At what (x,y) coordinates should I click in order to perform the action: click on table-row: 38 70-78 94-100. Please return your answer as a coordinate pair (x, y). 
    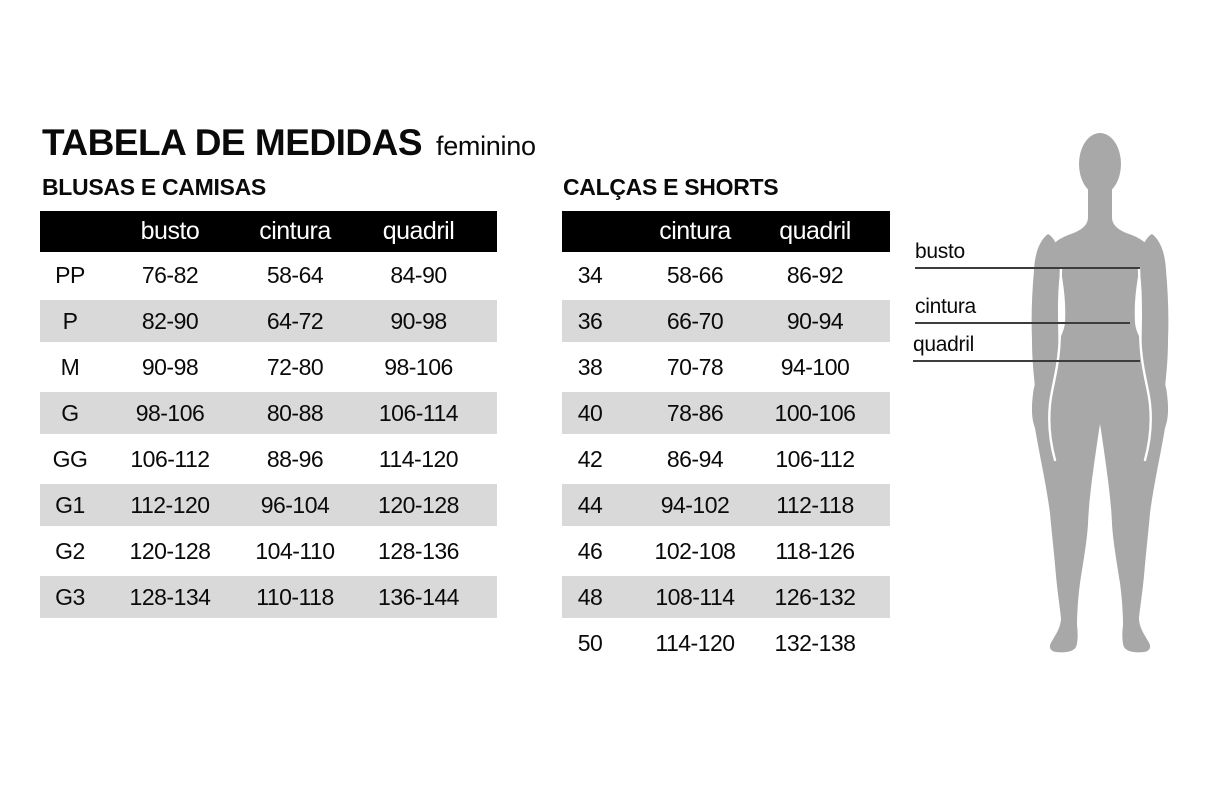
    Looking at the image, I should click on (726, 367).